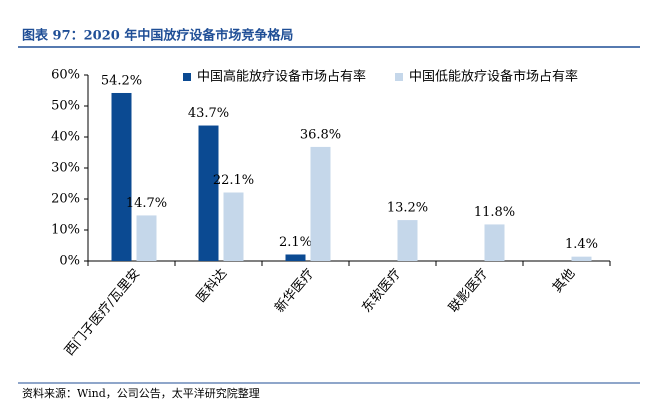 The height and width of the screenshot is (411, 653). Describe the element at coordinates (65, 106) in the screenshot. I see `y-tick-label: 50%` at that location.